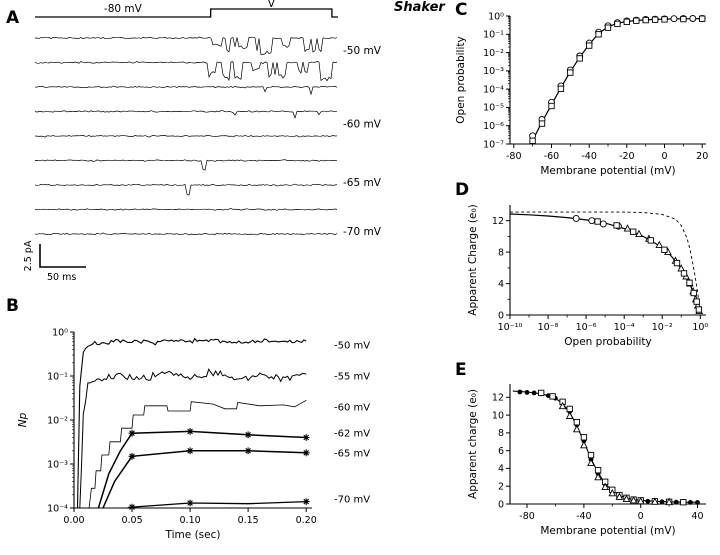 The width and height of the screenshot is (720, 555). Describe the element at coordinates (352, 407) in the screenshot. I see `curve-label: -60 mV` at that location.